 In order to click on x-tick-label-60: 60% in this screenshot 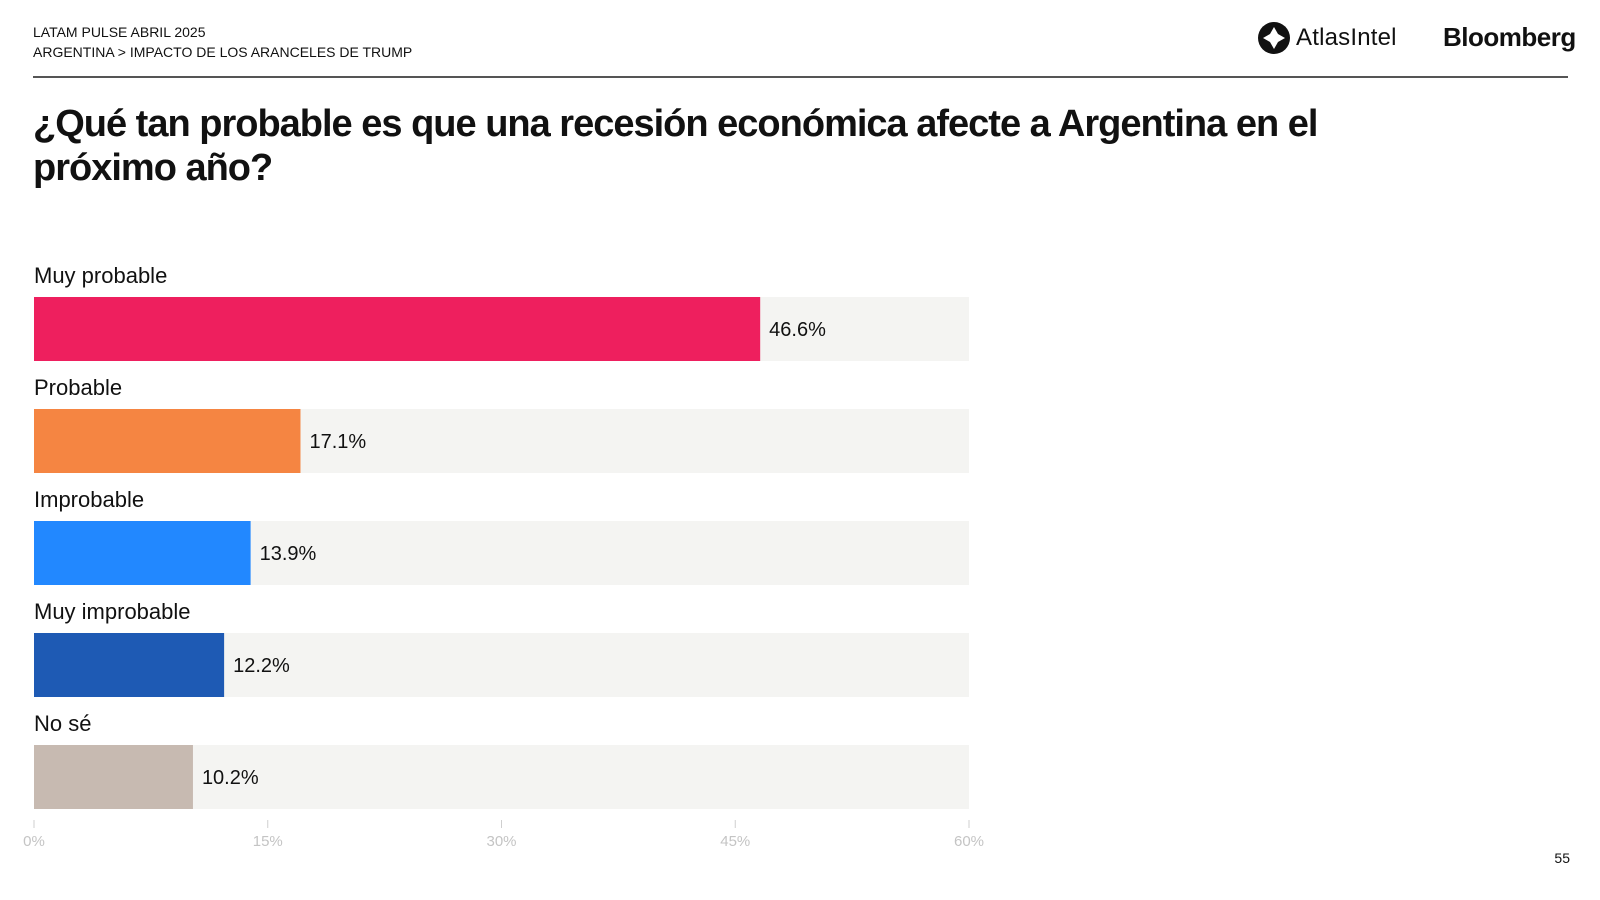, I will do `click(969, 841)`.